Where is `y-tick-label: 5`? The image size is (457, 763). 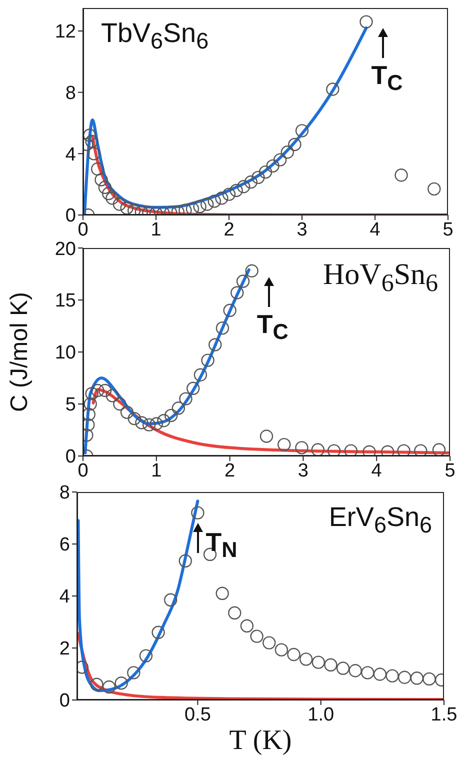
y-tick-label: 5 is located at coordinates (70, 405).